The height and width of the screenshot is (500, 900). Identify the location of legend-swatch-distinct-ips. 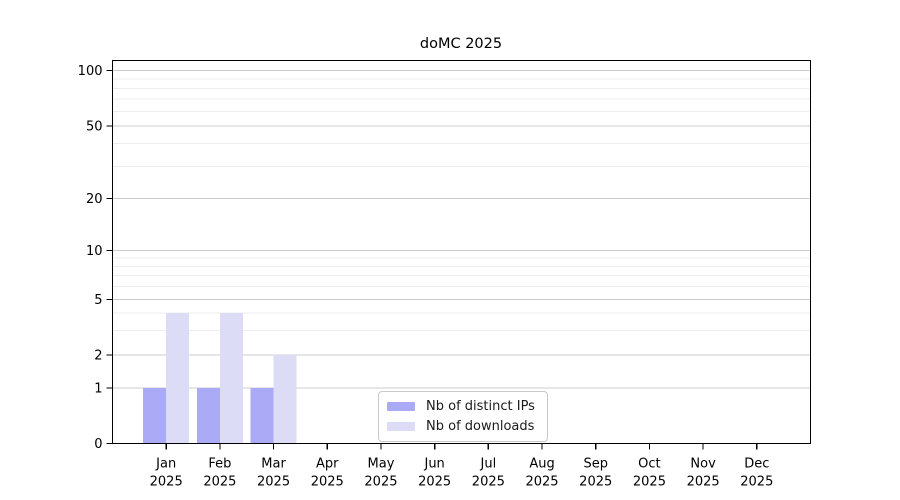
(401, 406).